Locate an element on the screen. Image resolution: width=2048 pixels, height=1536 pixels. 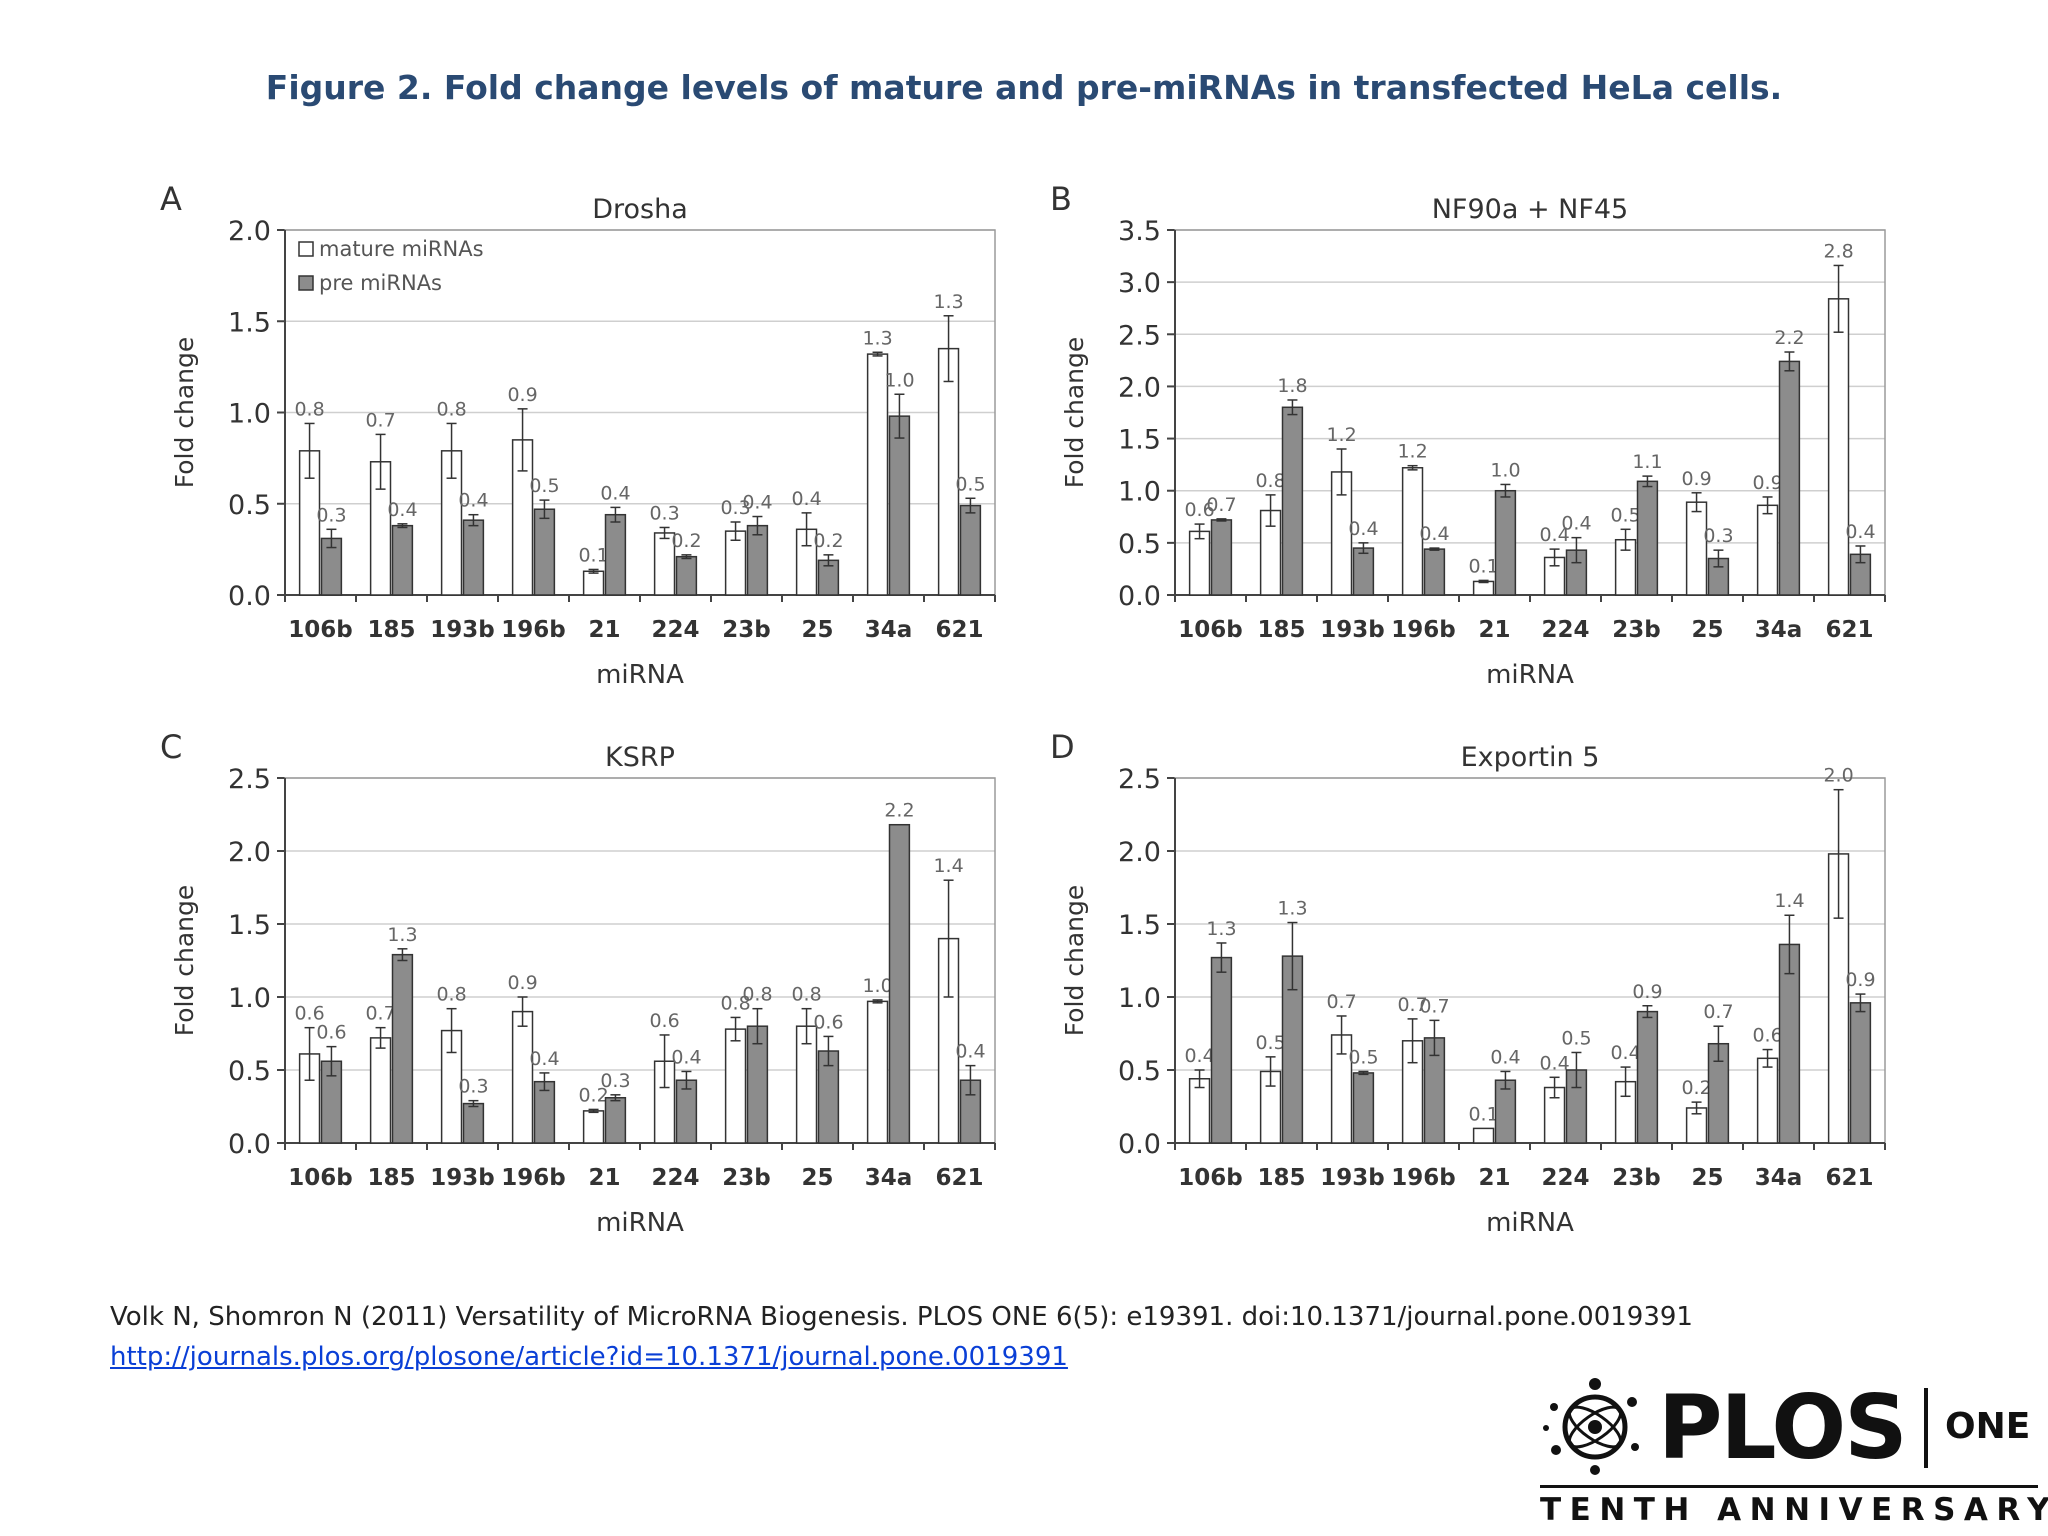
panel-letter: C is located at coordinates (171, 747).